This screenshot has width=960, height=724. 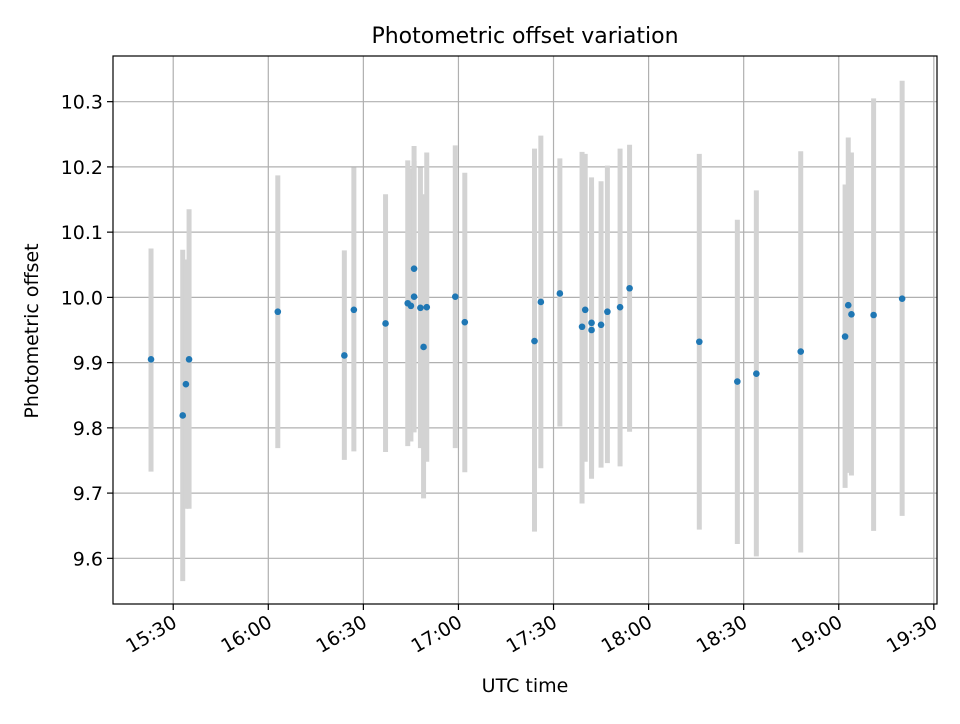 I want to click on x-tick-label: 18:00, so click(x=627, y=634).